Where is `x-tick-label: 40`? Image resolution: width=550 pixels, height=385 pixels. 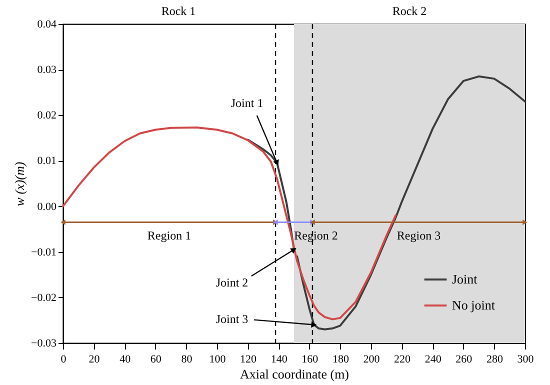 x-tick-label: 40 is located at coordinates (126, 360).